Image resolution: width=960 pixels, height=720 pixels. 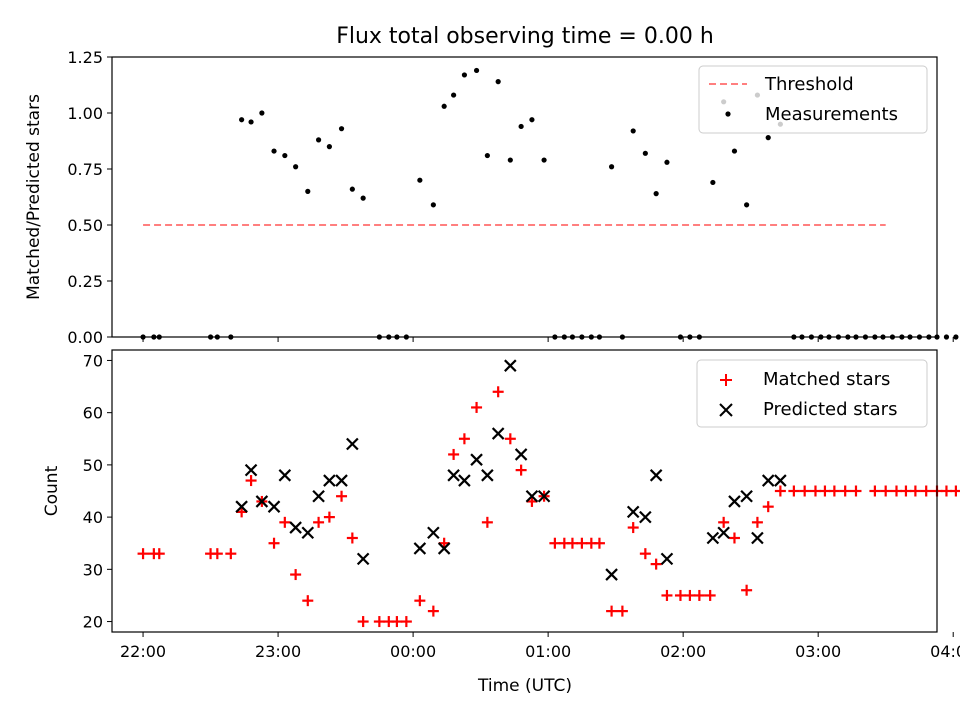 I want to click on bottom-y-tick-label: 60, so click(x=93, y=413).